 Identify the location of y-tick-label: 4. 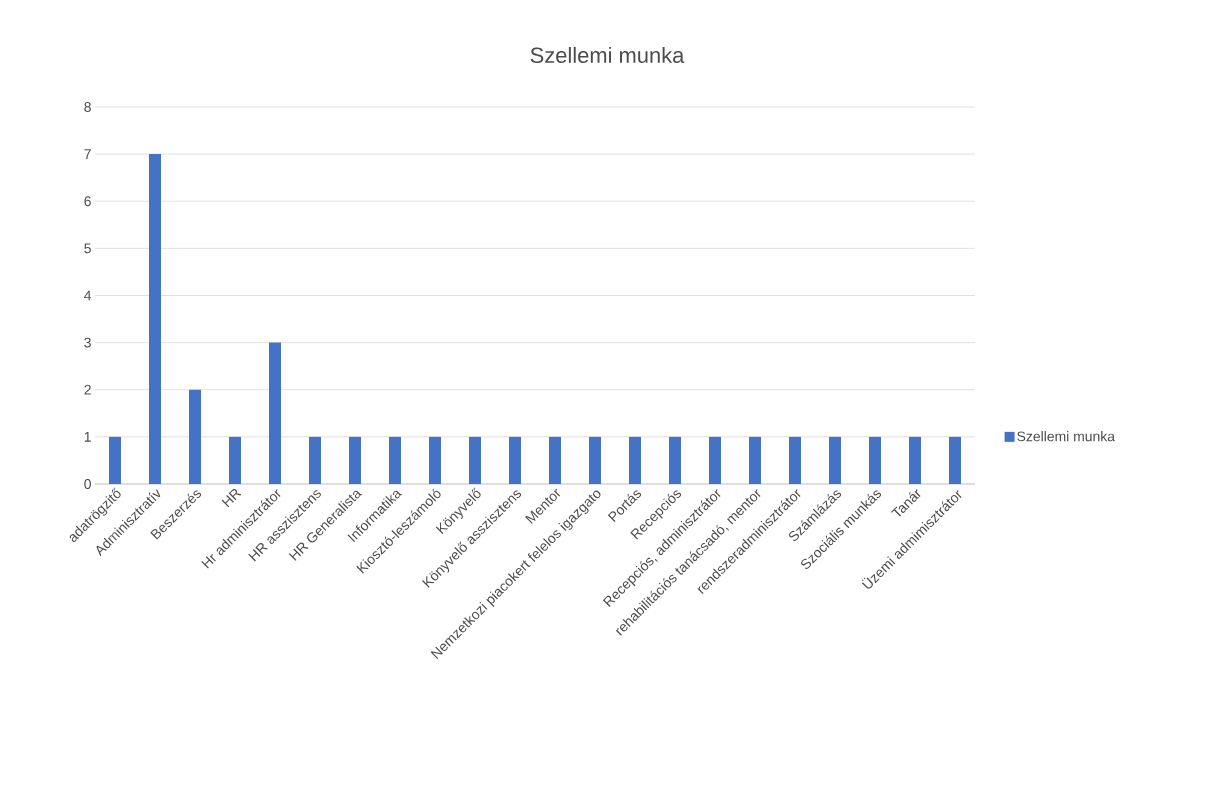
(88, 295).